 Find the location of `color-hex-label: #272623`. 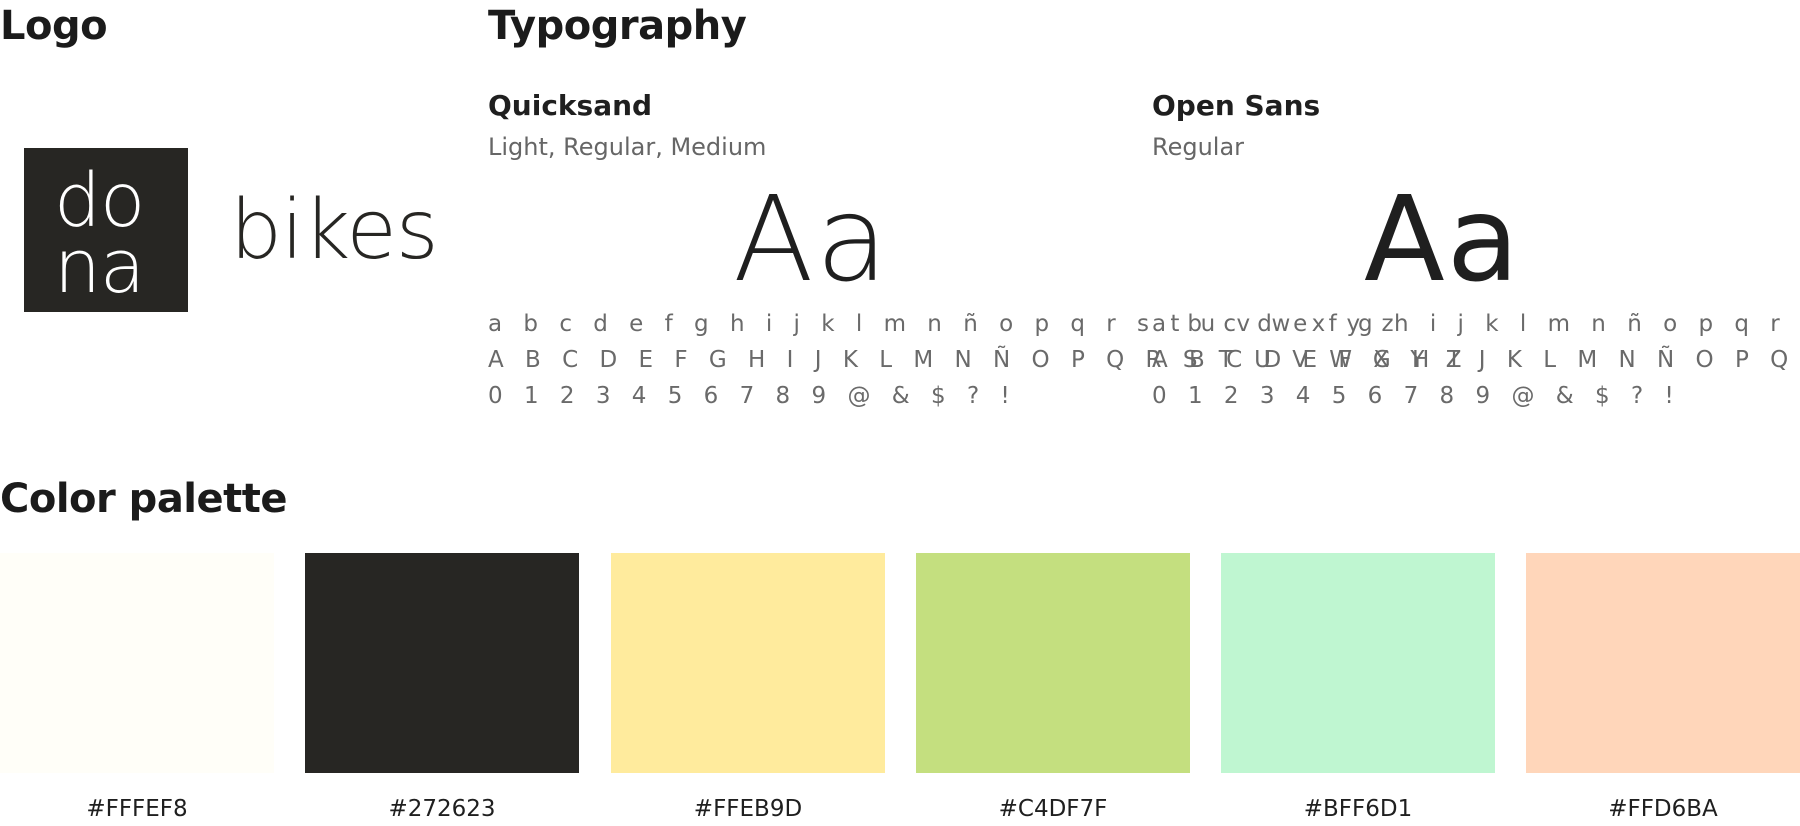

color-hex-label: #272623 is located at coordinates (442, 809).